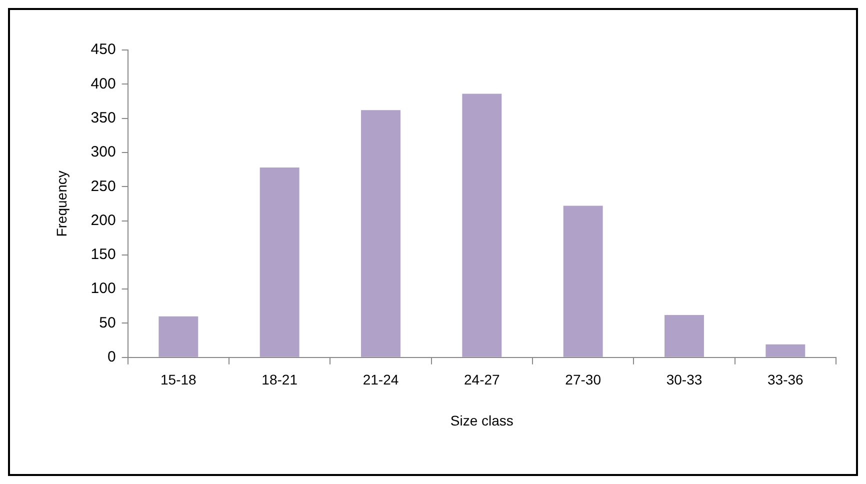  I want to click on x-tick-label: 24-27, so click(482, 380).